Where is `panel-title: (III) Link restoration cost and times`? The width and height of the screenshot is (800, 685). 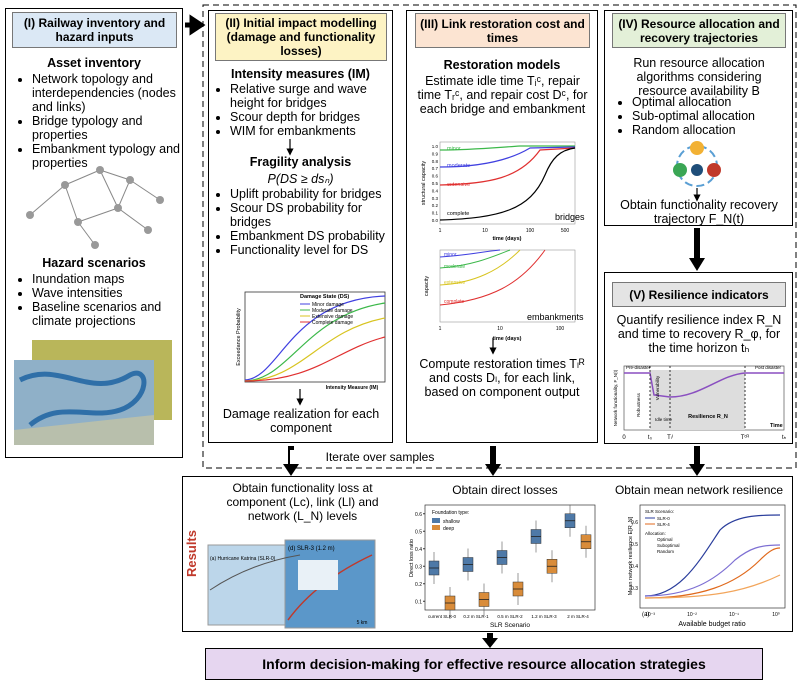 panel-title: (III) Link restoration cost and times is located at coordinates (502, 30).